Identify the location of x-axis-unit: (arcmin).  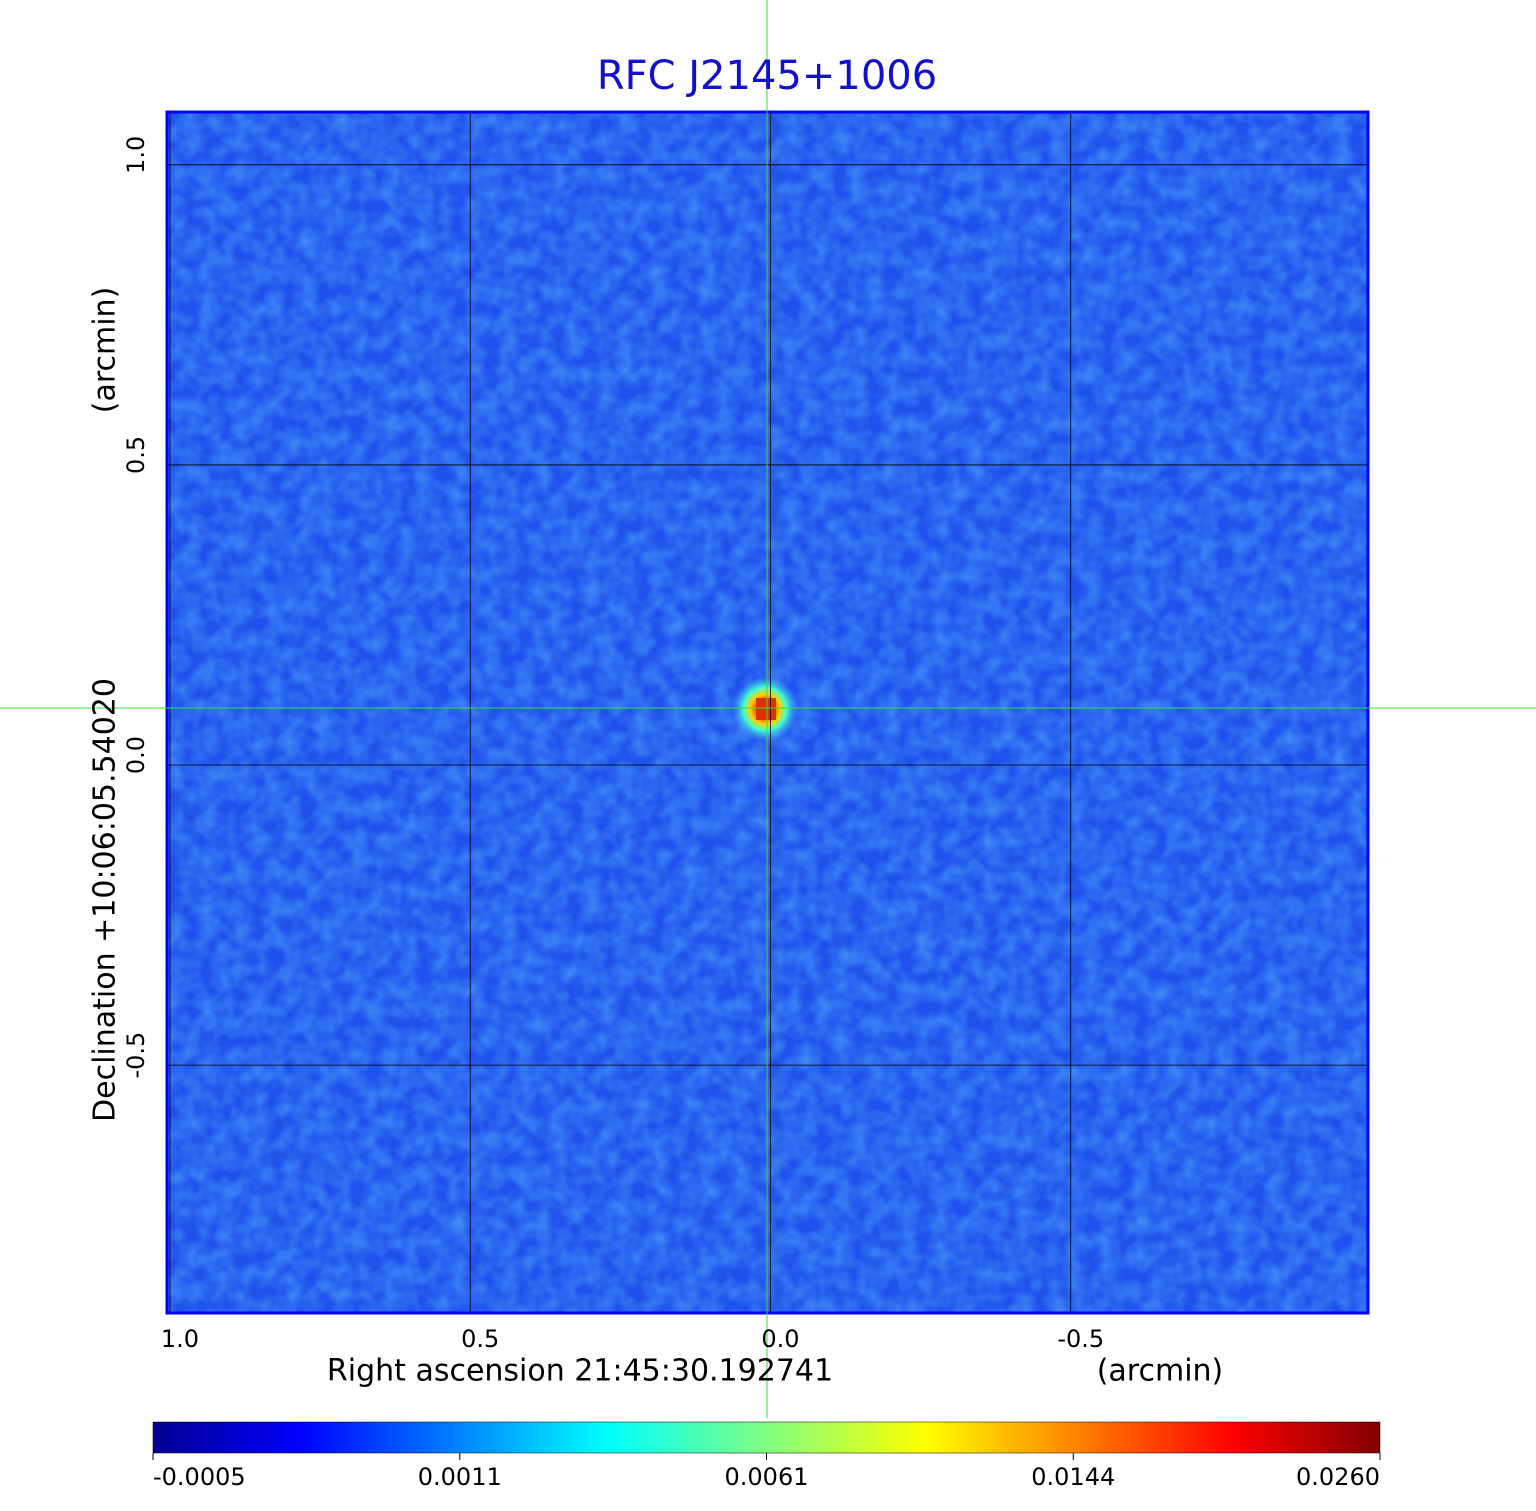
(1160, 1371).